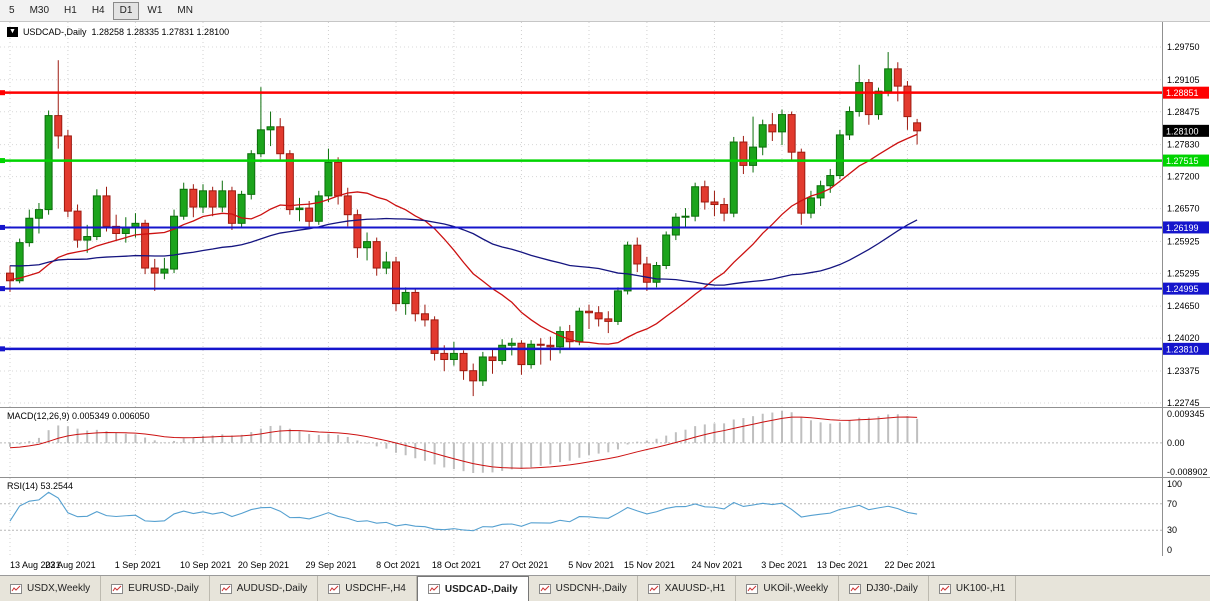 The width and height of the screenshot is (1210, 601). What do you see at coordinates (842, 565) in the screenshot?
I see `date-tick-label: 13 Dec 2021` at bounding box center [842, 565].